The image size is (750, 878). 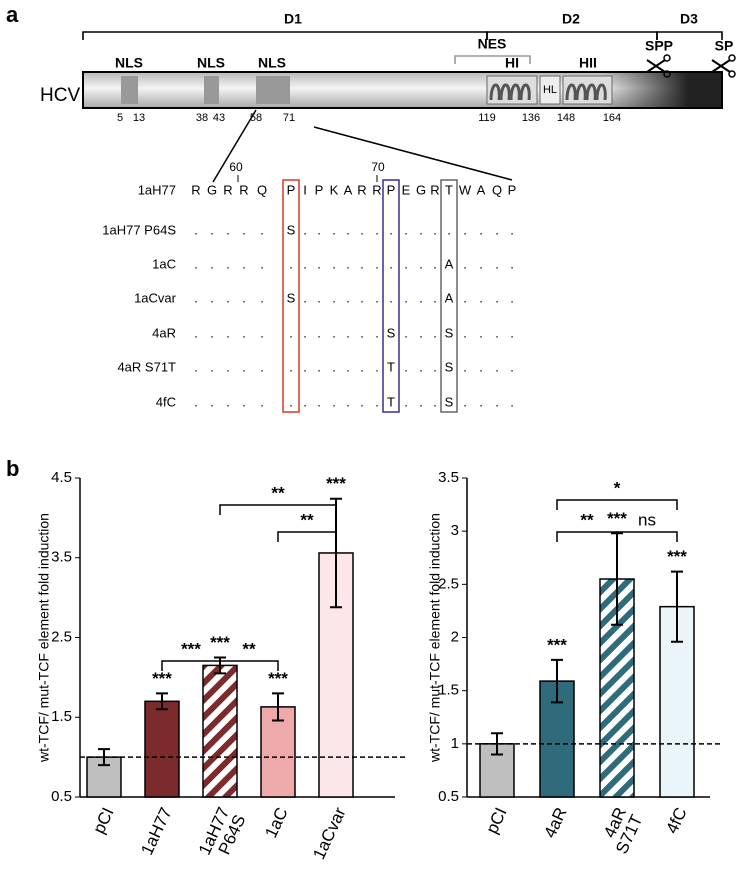 What do you see at coordinates (391, 332) in the screenshot?
I see `residue: S` at bounding box center [391, 332].